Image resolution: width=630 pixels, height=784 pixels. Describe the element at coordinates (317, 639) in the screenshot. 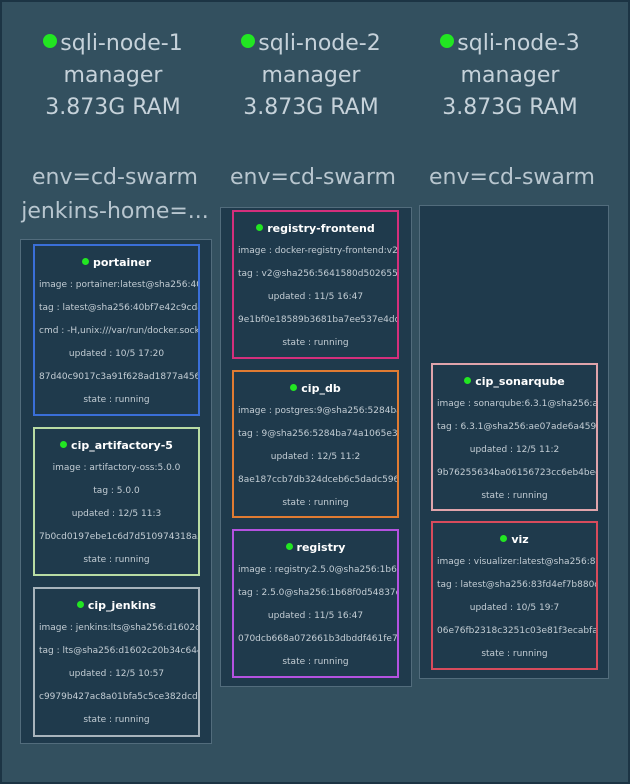

I see `container-detail: 070dcb668a072661b3dbddf461fe76` at that location.